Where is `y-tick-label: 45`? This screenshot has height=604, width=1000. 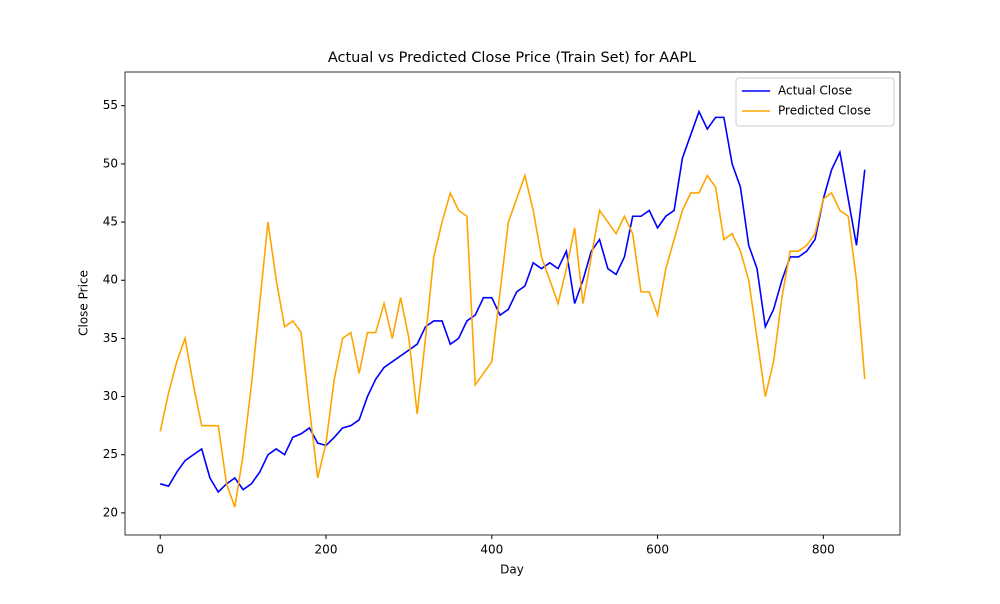
y-tick-label: 45 is located at coordinates (110, 222).